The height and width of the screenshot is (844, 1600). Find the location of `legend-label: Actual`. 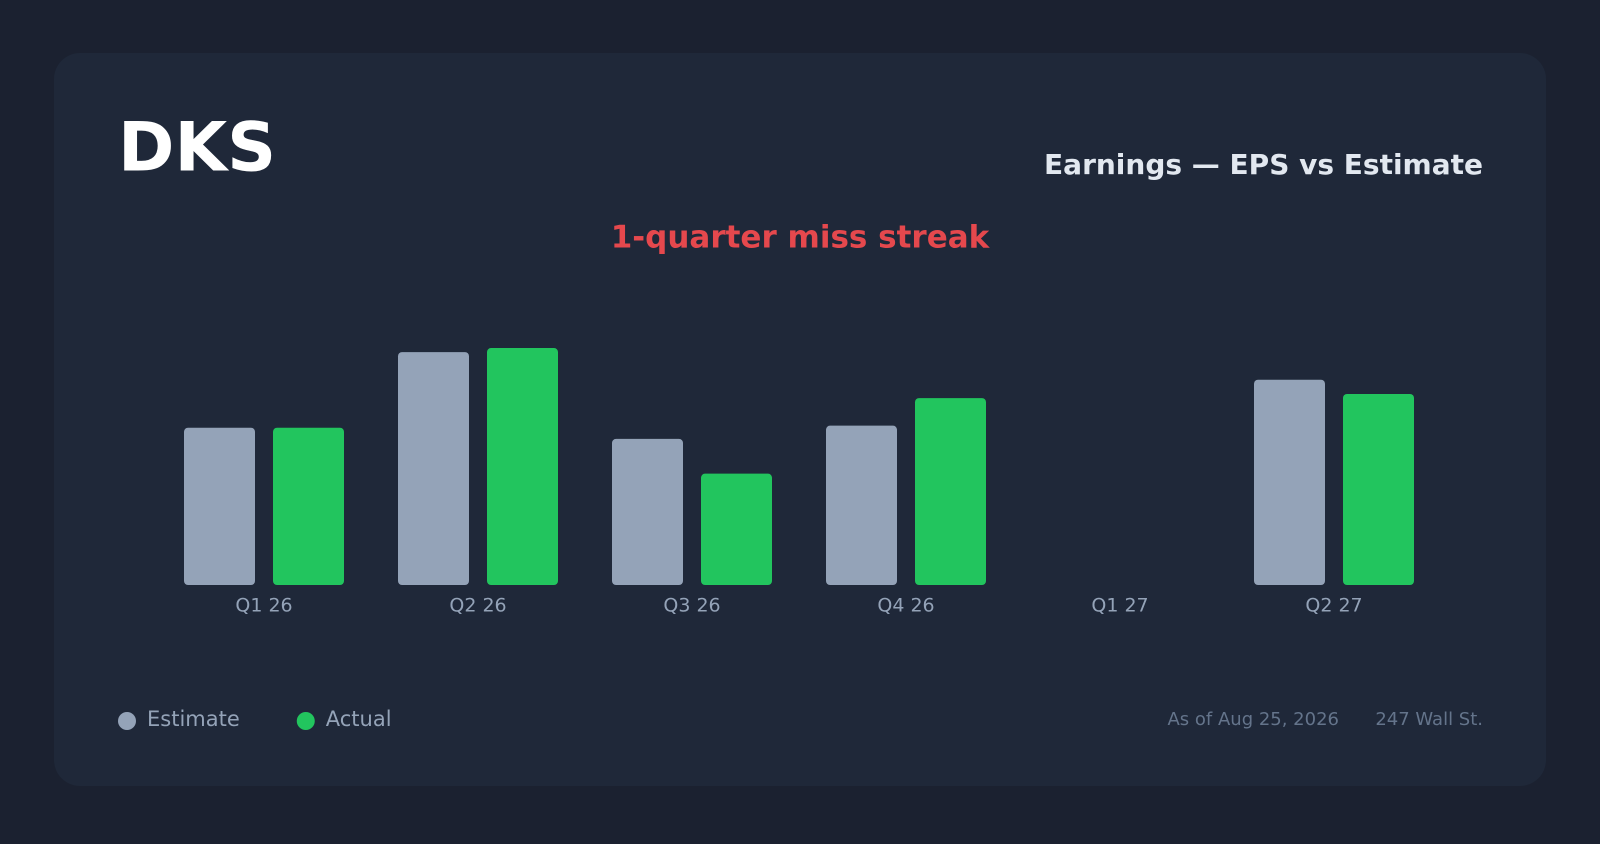

legend-label: Actual is located at coordinates (359, 719).